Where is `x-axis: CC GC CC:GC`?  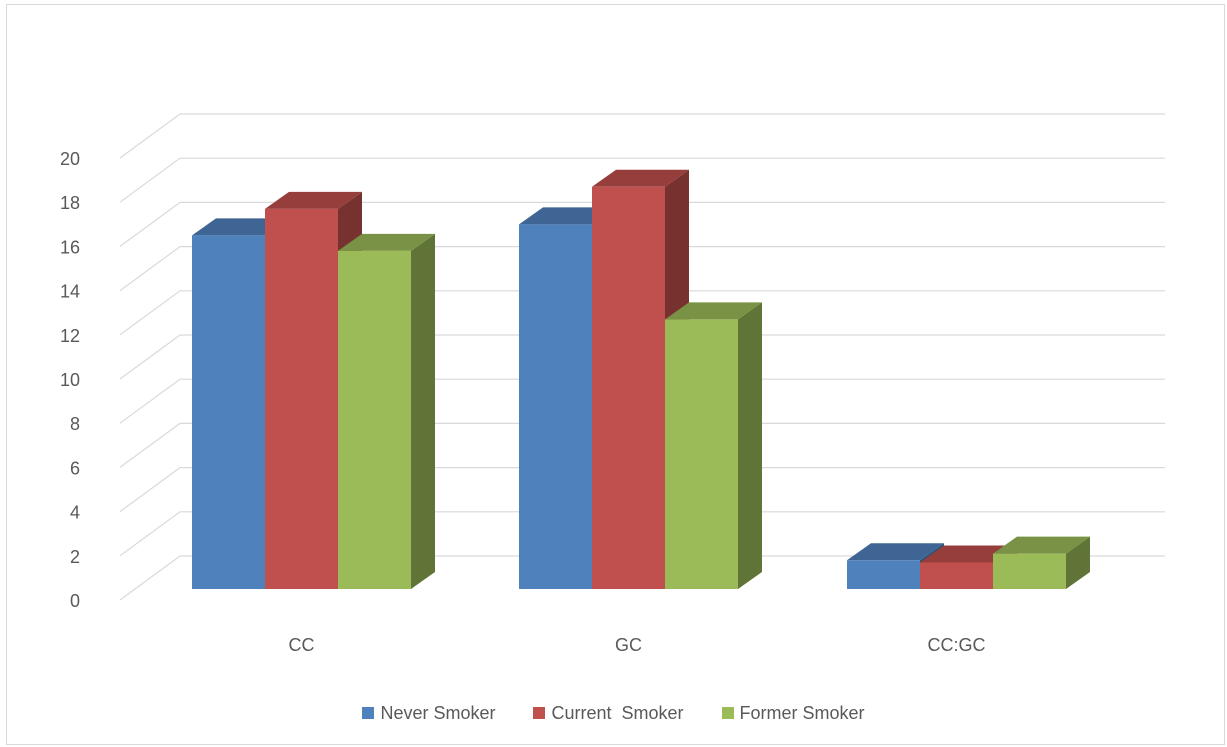
x-axis: CC GC CC:GC is located at coordinates (637, 645).